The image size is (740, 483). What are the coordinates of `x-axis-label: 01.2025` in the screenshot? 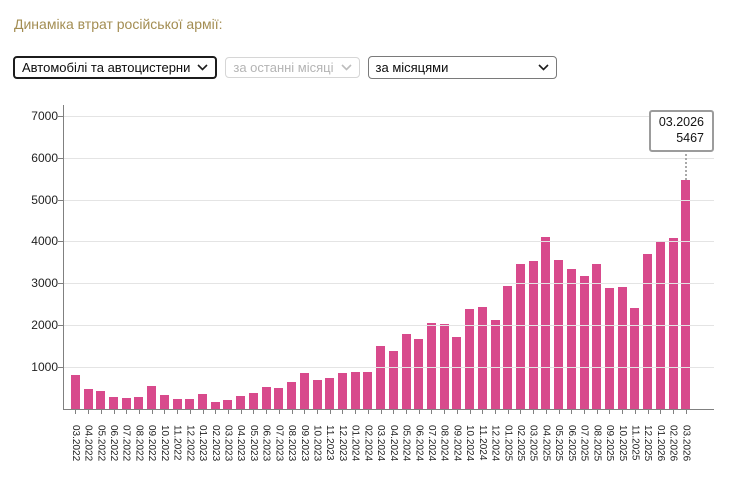 It's located at (508, 443).